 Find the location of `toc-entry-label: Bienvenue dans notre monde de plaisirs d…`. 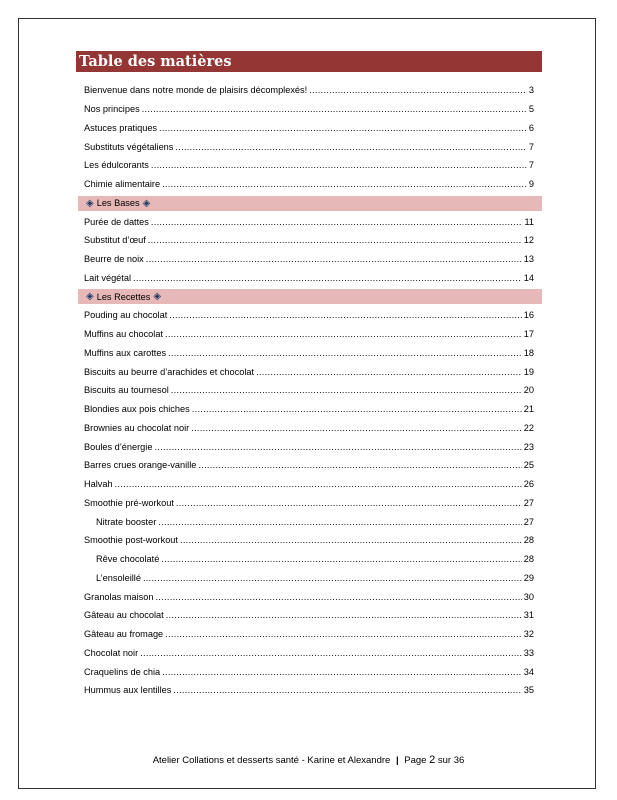

toc-entry-label: Bienvenue dans notre monde de plaisirs d… is located at coordinates (196, 90).